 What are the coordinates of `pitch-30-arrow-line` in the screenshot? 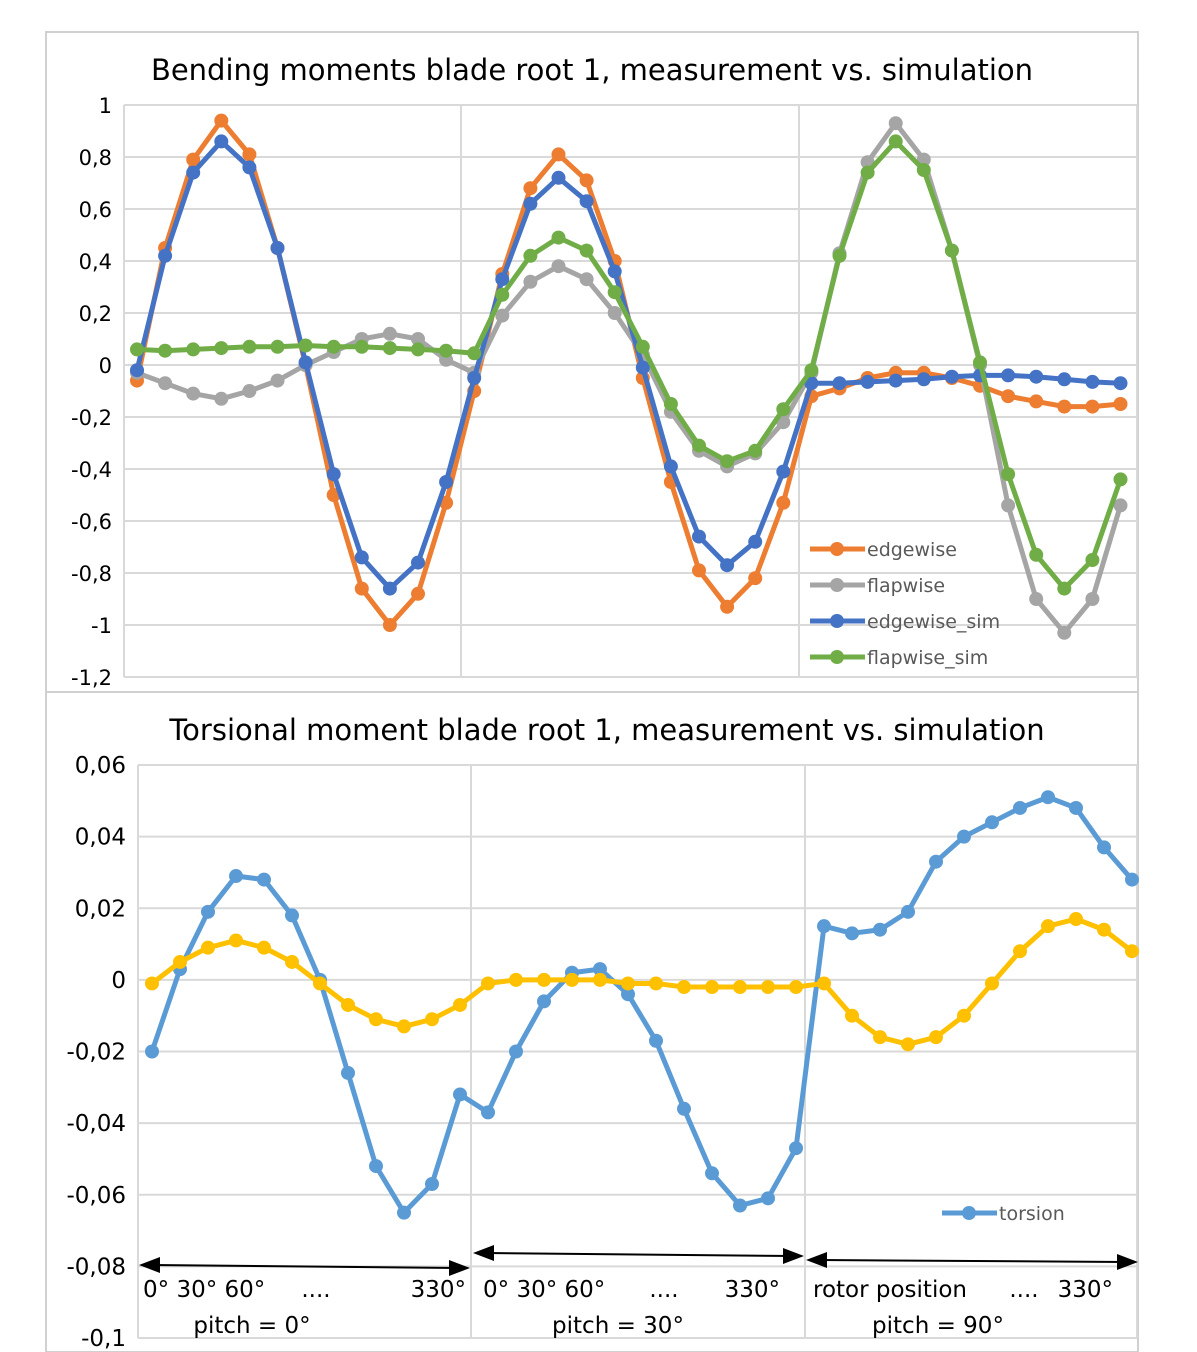 It's located at (639, 1254).